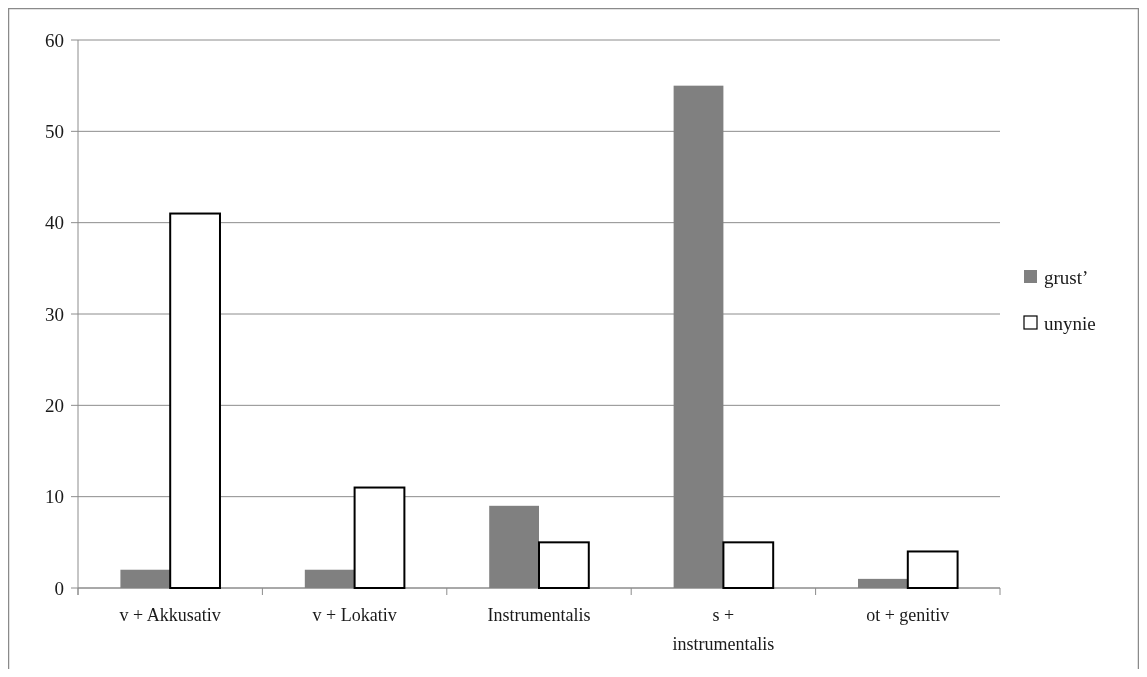 This screenshot has width=1147, height=677. Describe the element at coordinates (54, 314) in the screenshot. I see `y-tick-label: 30` at that location.